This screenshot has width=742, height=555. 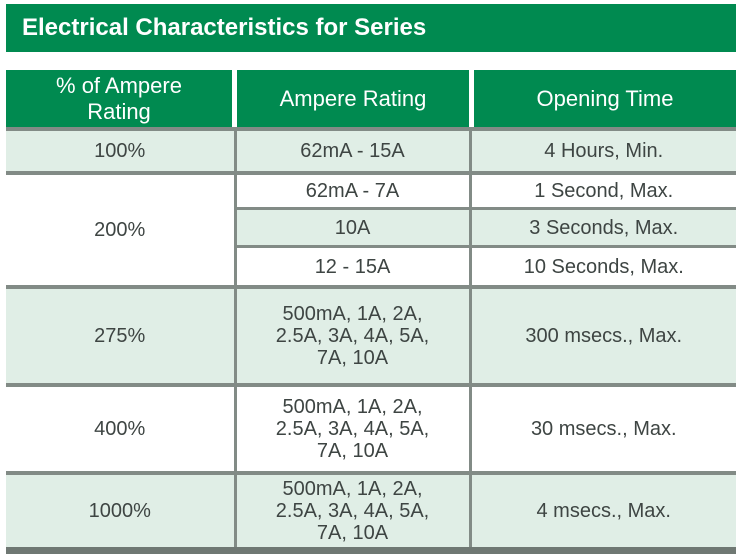 What do you see at coordinates (224, 27) in the screenshot?
I see `page-title: Electrical Characteristics for Series` at bounding box center [224, 27].